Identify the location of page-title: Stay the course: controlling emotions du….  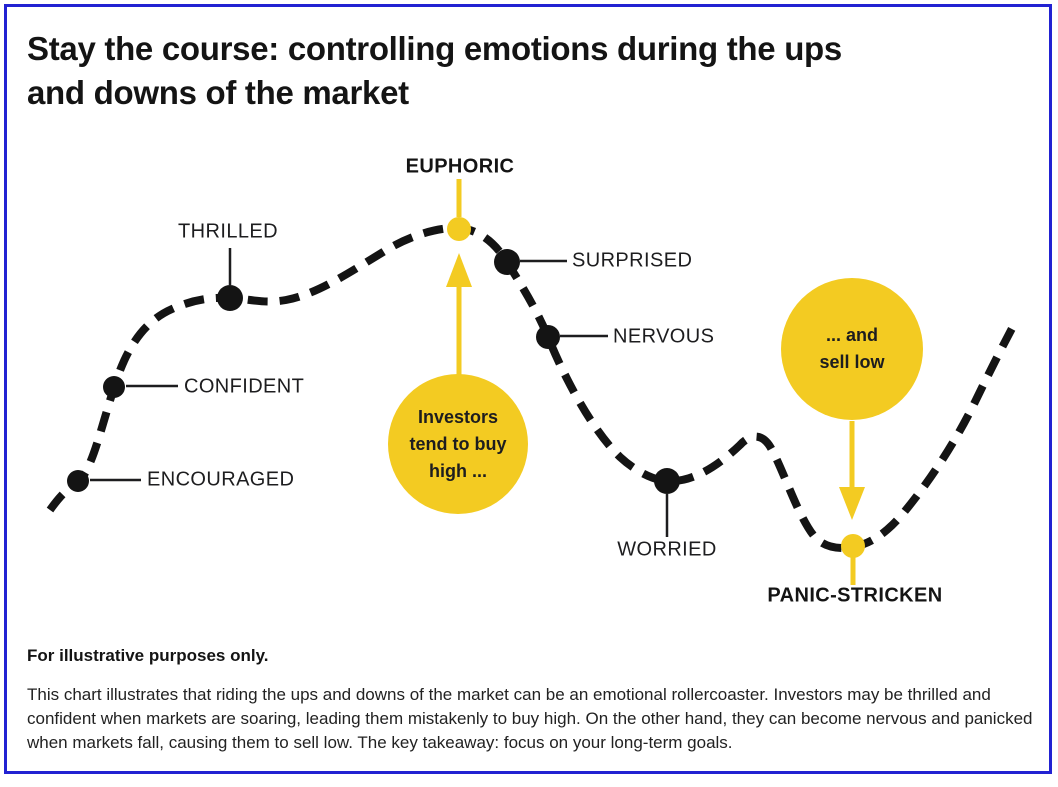
(519, 71).